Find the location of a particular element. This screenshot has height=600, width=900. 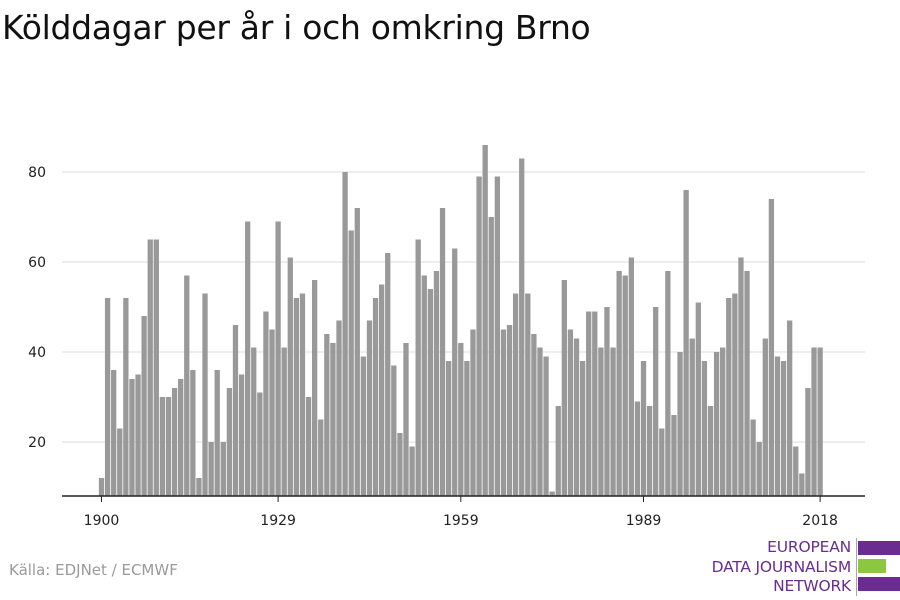

logo-bar-purple-bottom is located at coordinates (879, 584).